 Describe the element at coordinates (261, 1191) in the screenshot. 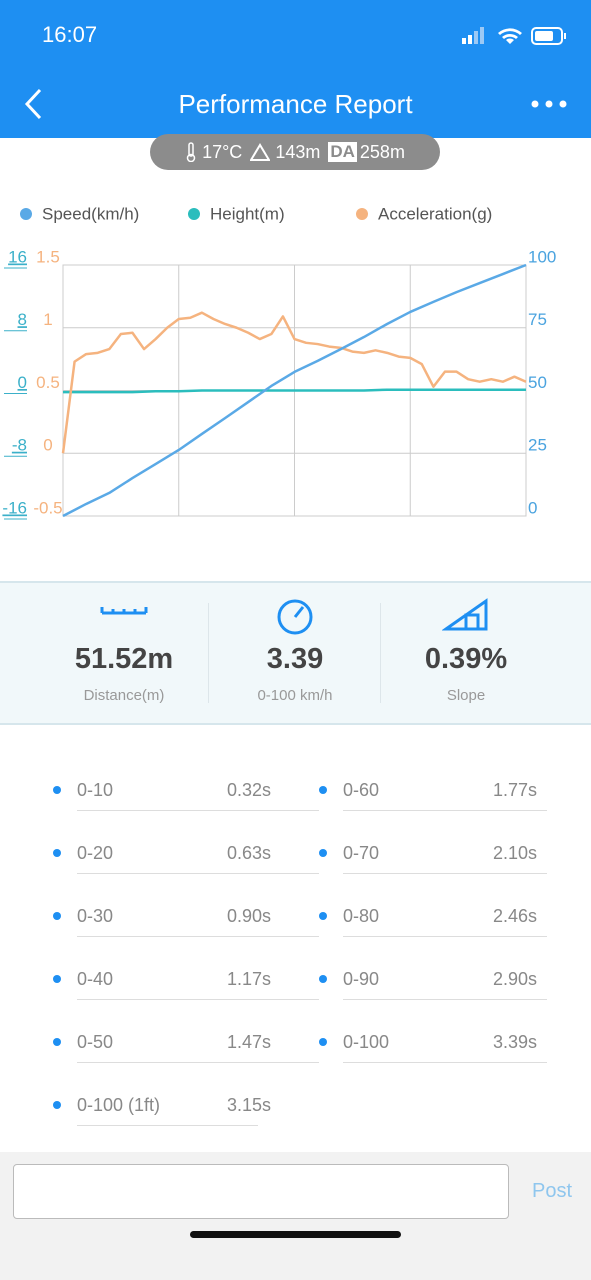

I see `comment-input` at that location.